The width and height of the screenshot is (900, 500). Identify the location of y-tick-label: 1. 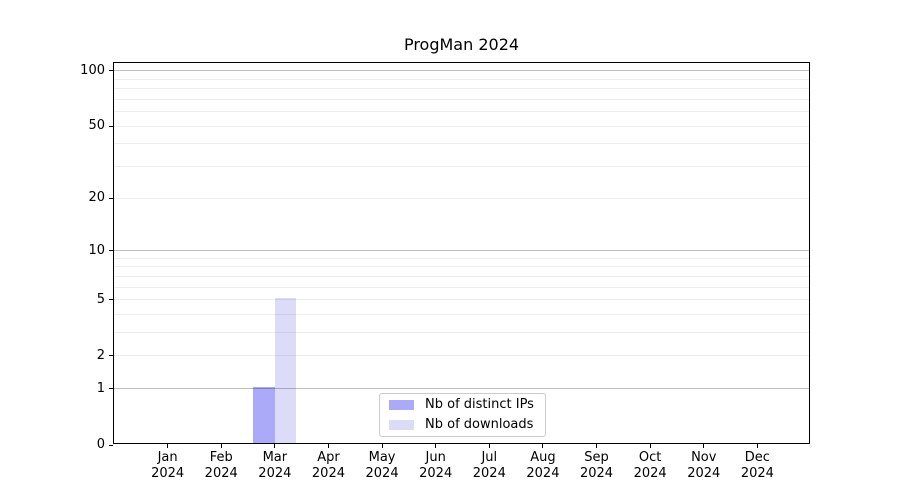
(100, 388).